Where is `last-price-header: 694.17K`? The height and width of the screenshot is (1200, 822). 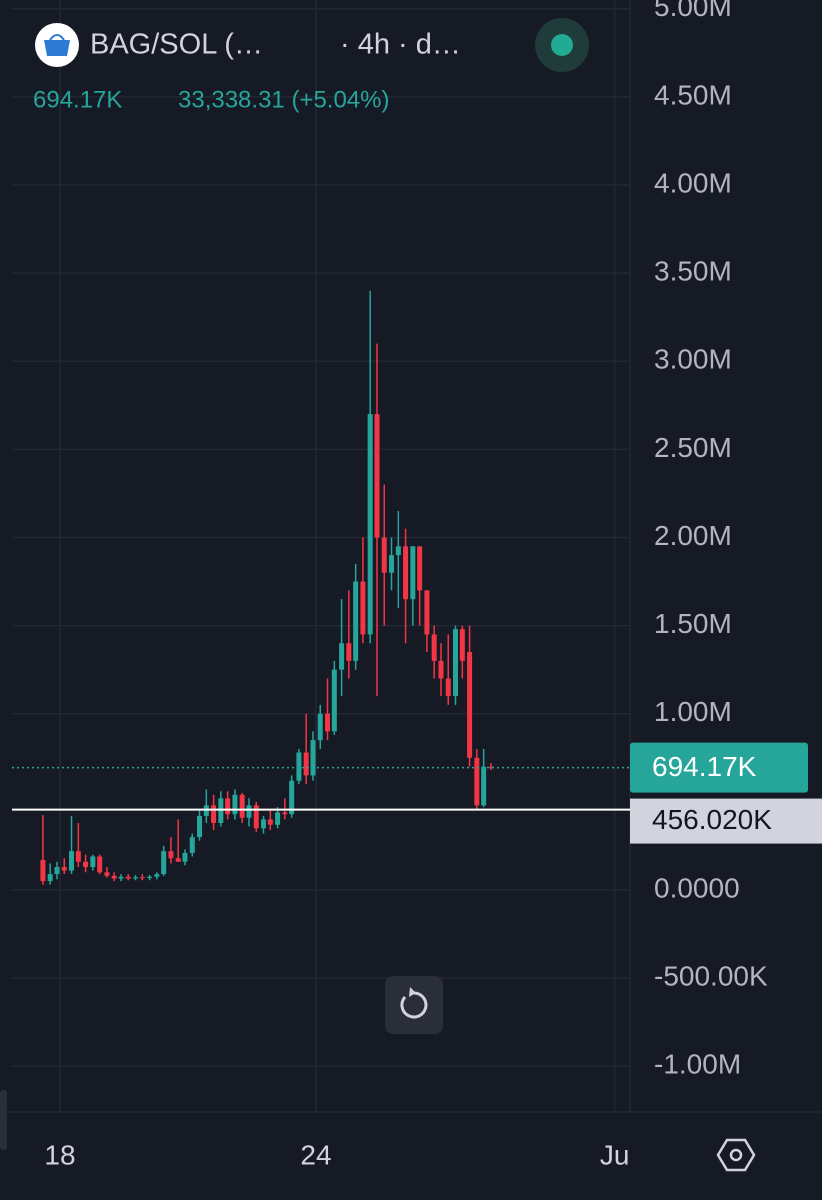
last-price-header: 694.17K is located at coordinates (77, 99).